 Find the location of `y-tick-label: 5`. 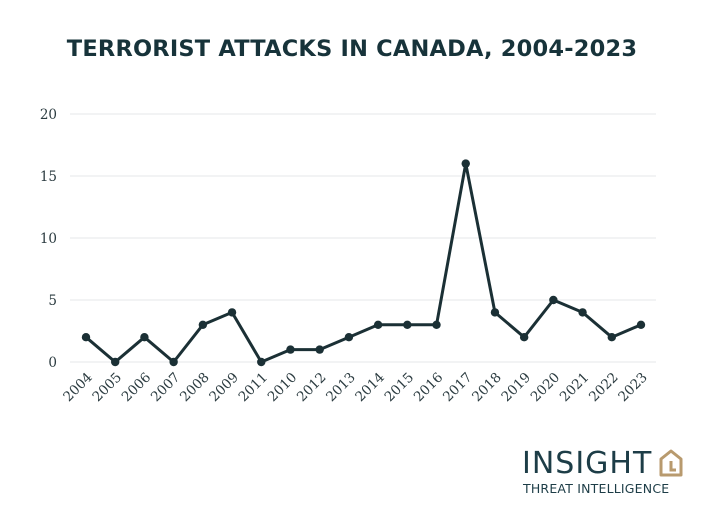

y-tick-label: 5 is located at coordinates (52, 301).